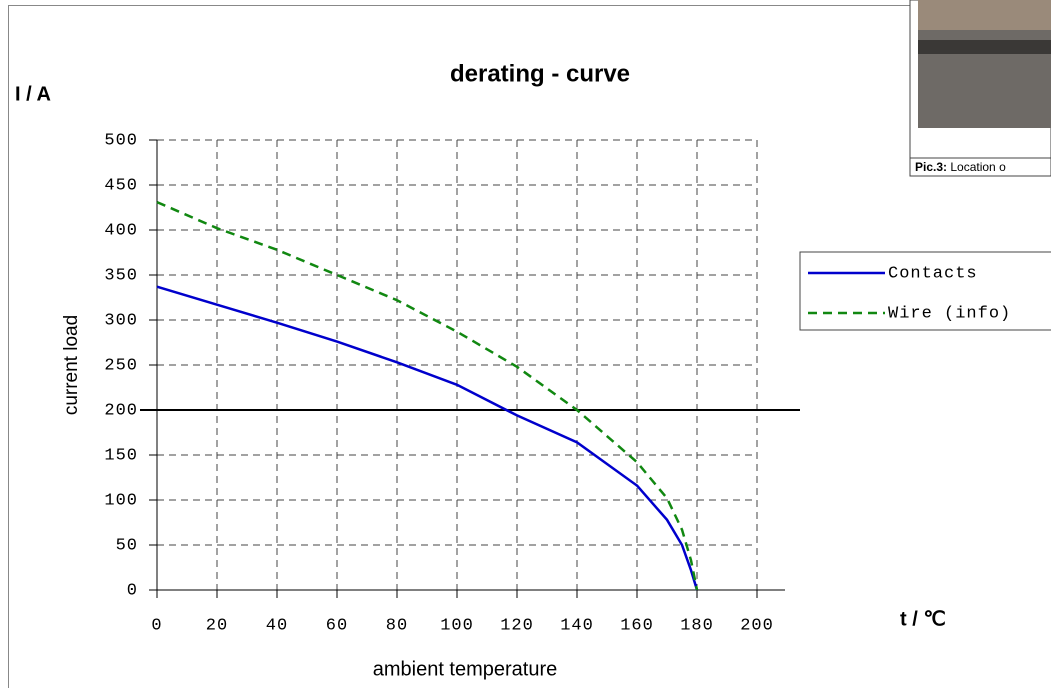 Image resolution: width=1051 pixels, height=688 pixels. What do you see at coordinates (277, 625) in the screenshot?
I see `x-tick-label: 40` at bounding box center [277, 625].